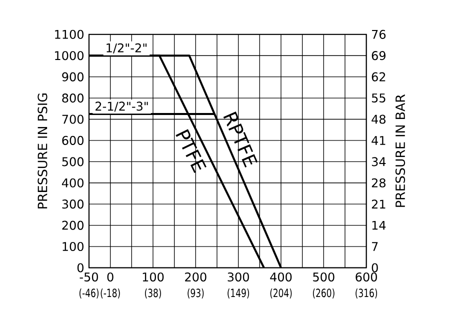 This screenshot has height=322, width=452. Describe the element at coordinates (379, 161) in the screenshot. I see `y2-tick-label: 34` at that location.